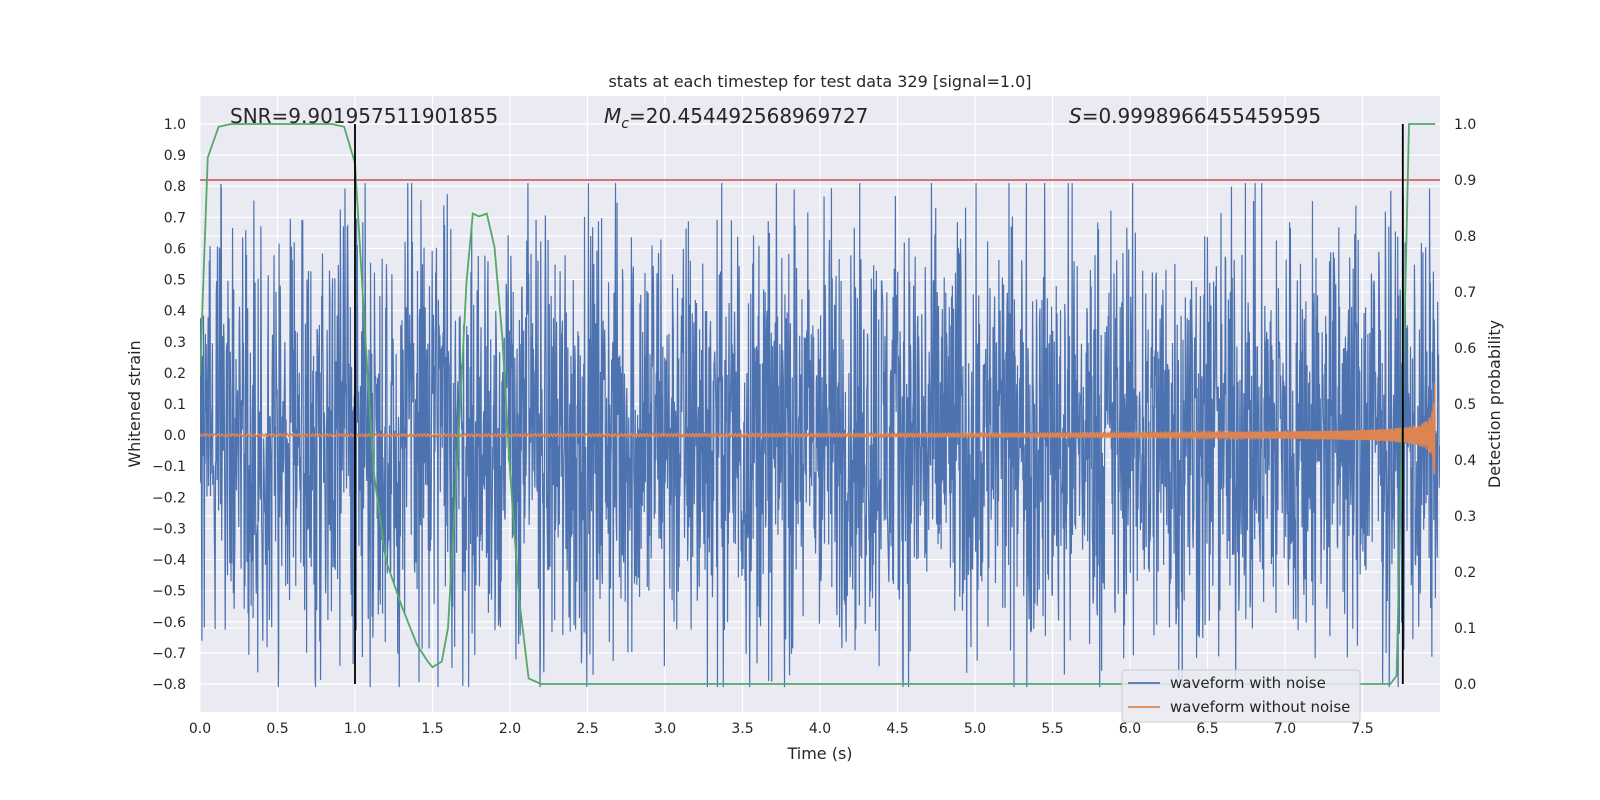  What do you see at coordinates (1248, 683) in the screenshot?
I see `legend-label-noise: waveform with noise` at bounding box center [1248, 683].